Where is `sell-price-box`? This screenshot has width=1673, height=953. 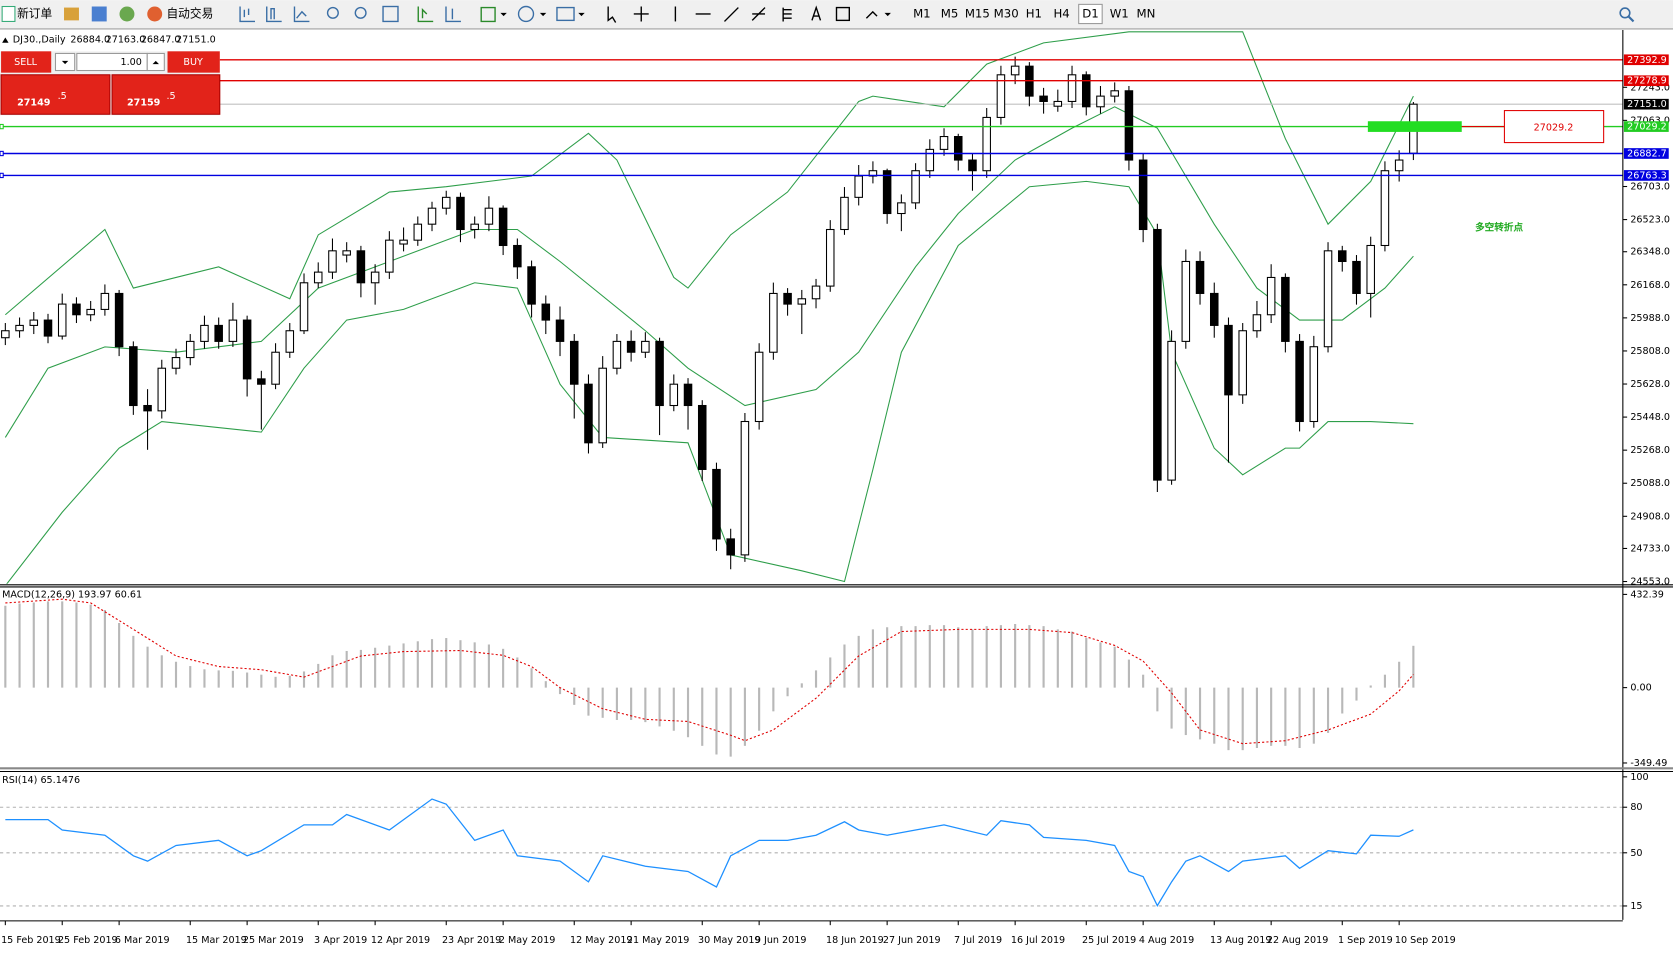
sell-price-box is located at coordinates (55, 94).